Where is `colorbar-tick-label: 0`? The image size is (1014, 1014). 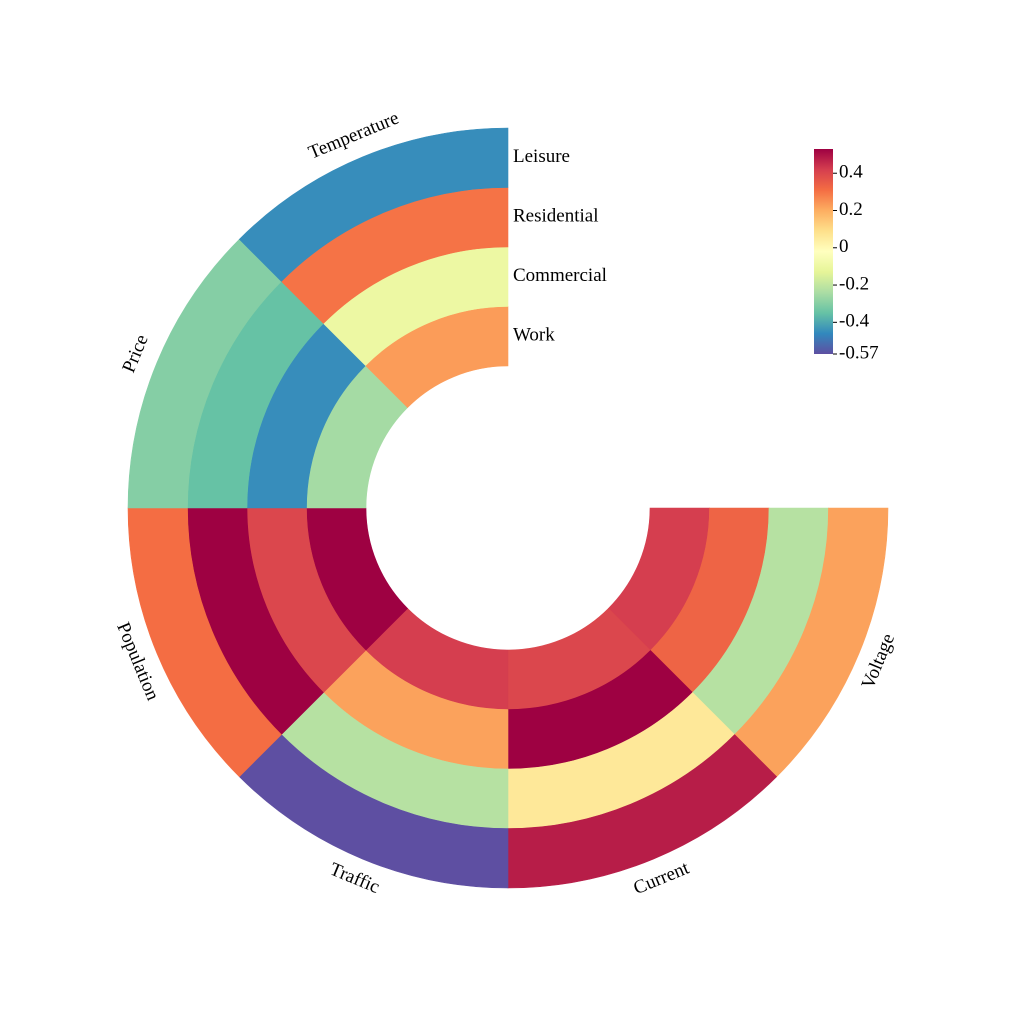 colorbar-tick-label: 0 is located at coordinates (844, 246).